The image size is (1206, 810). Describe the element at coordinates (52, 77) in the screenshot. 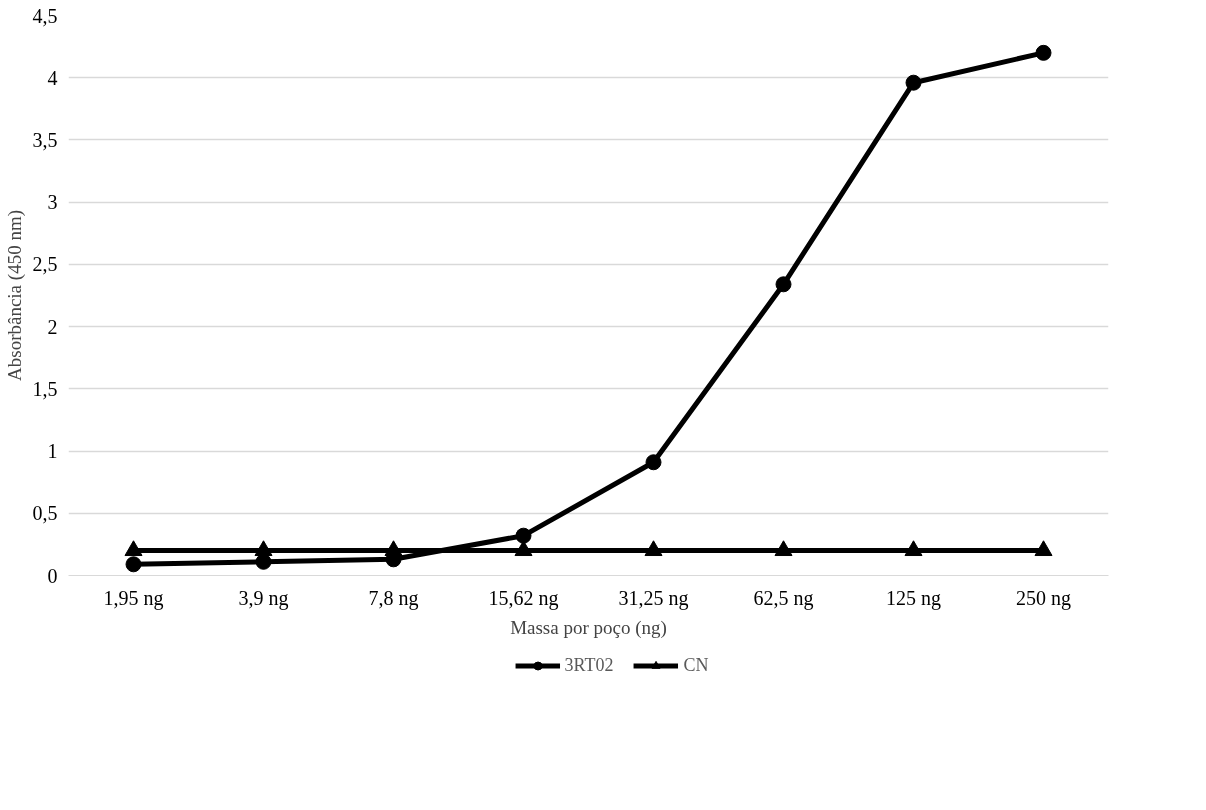

I see `y-tick-label: 4` at that location.